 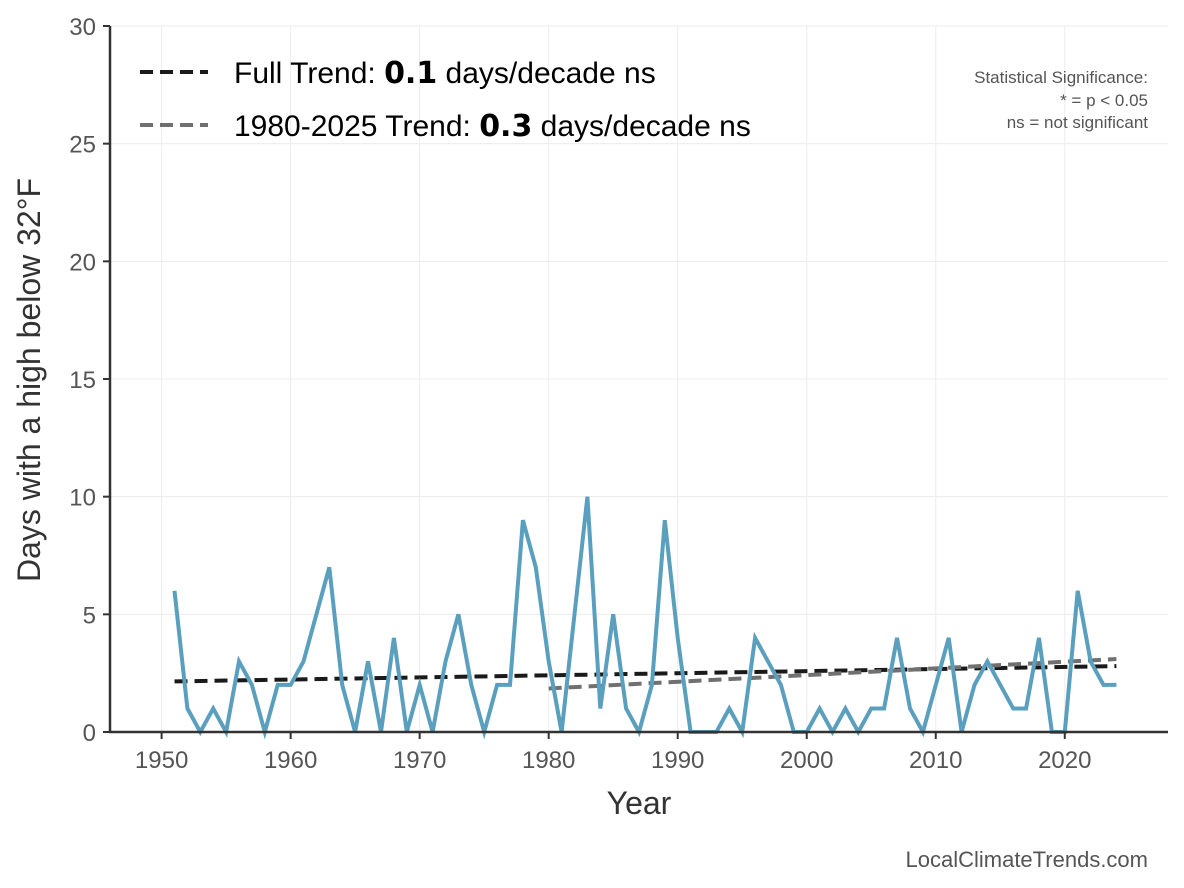 What do you see at coordinates (1064, 760) in the screenshot?
I see `x-tick-label: 2020` at bounding box center [1064, 760].